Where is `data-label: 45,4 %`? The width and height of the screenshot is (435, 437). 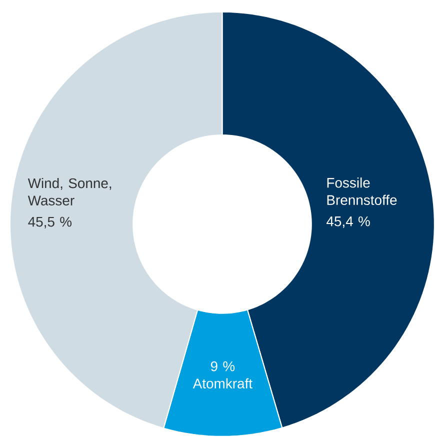 data-label: 45,4 % is located at coordinates (348, 222).